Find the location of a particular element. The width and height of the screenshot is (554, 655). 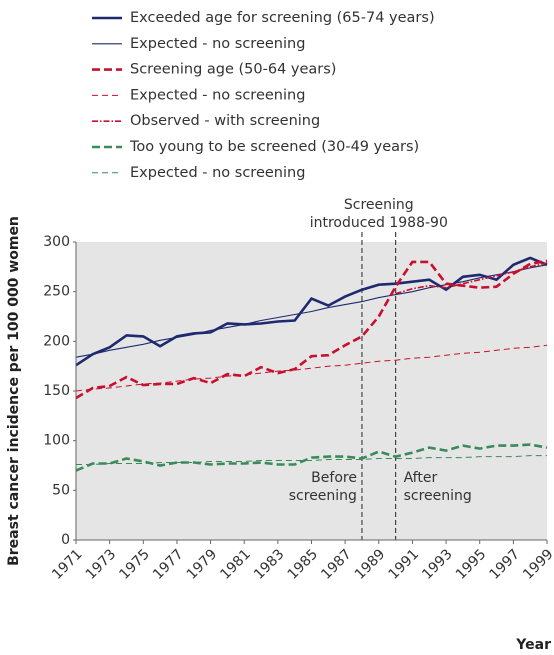

x-tick-label: 1985 is located at coordinates (303, 564).